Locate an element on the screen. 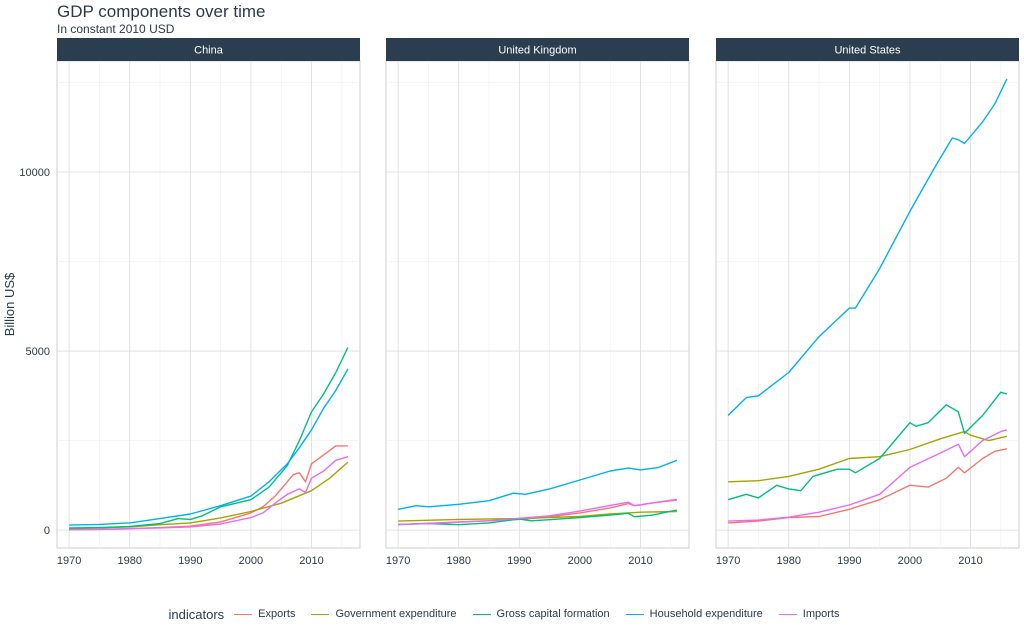  chart-title: GDP components over time is located at coordinates (161, 11).